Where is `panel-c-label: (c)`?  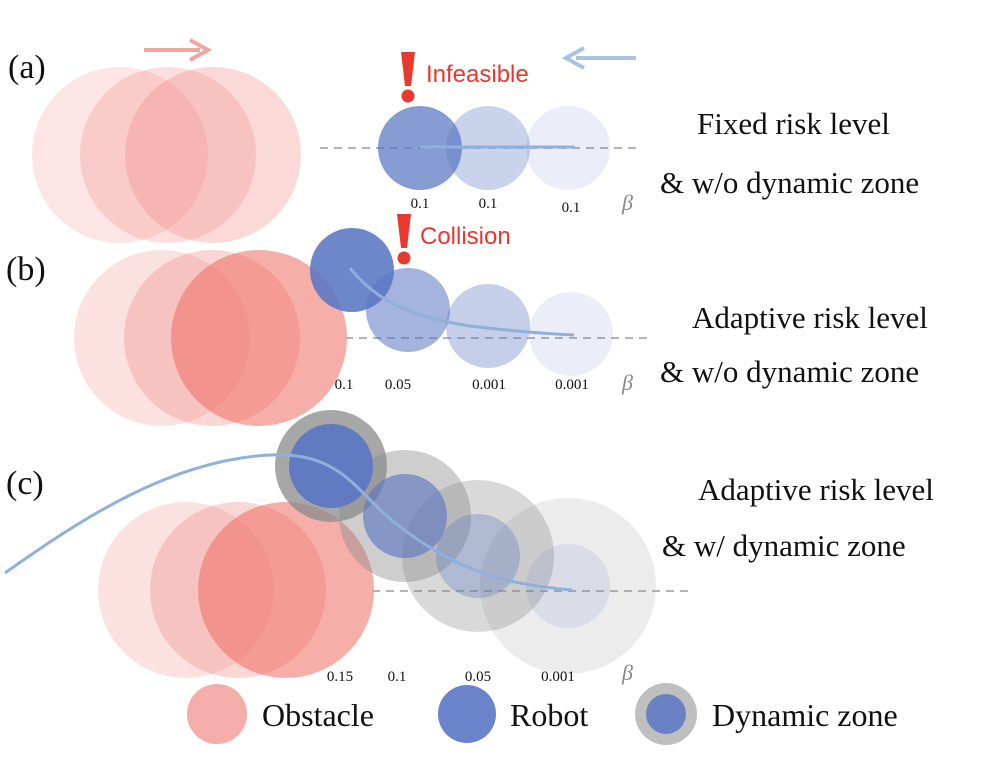 panel-c-label: (c) is located at coordinates (25, 483).